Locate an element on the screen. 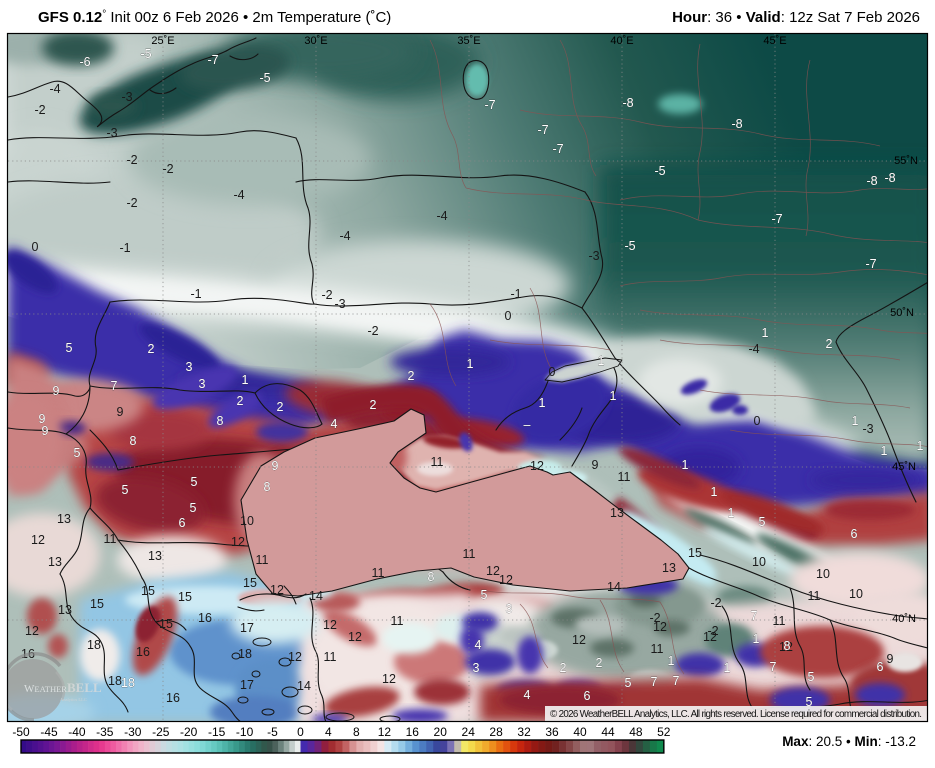  svg-text: WEATHERBELL is located at coordinates (63, 687).